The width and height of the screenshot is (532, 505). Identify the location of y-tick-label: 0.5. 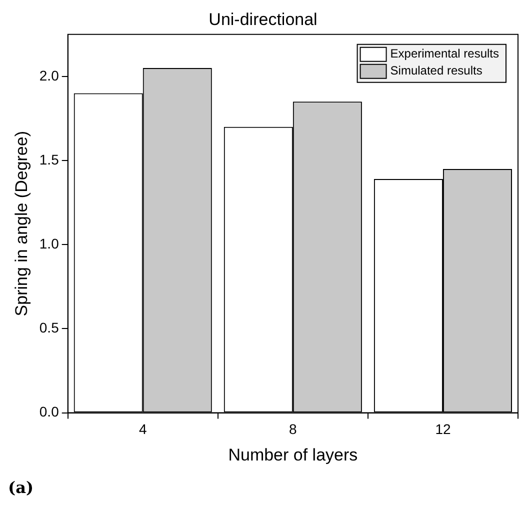
(49, 328).